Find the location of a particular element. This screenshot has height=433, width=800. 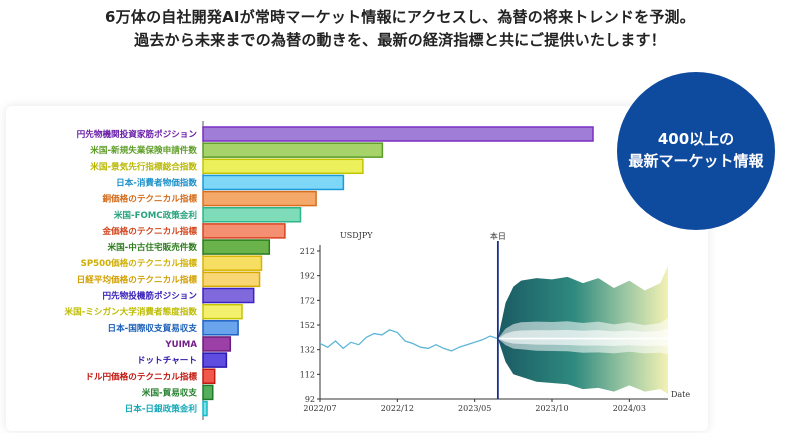

y-tick-label-6: 212 is located at coordinates (307, 251).